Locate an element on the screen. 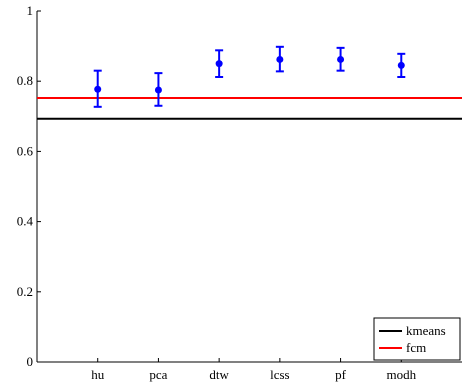 The width and height of the screenshot is (475, 388). data-point-pf is located at coordinates (340, 59).